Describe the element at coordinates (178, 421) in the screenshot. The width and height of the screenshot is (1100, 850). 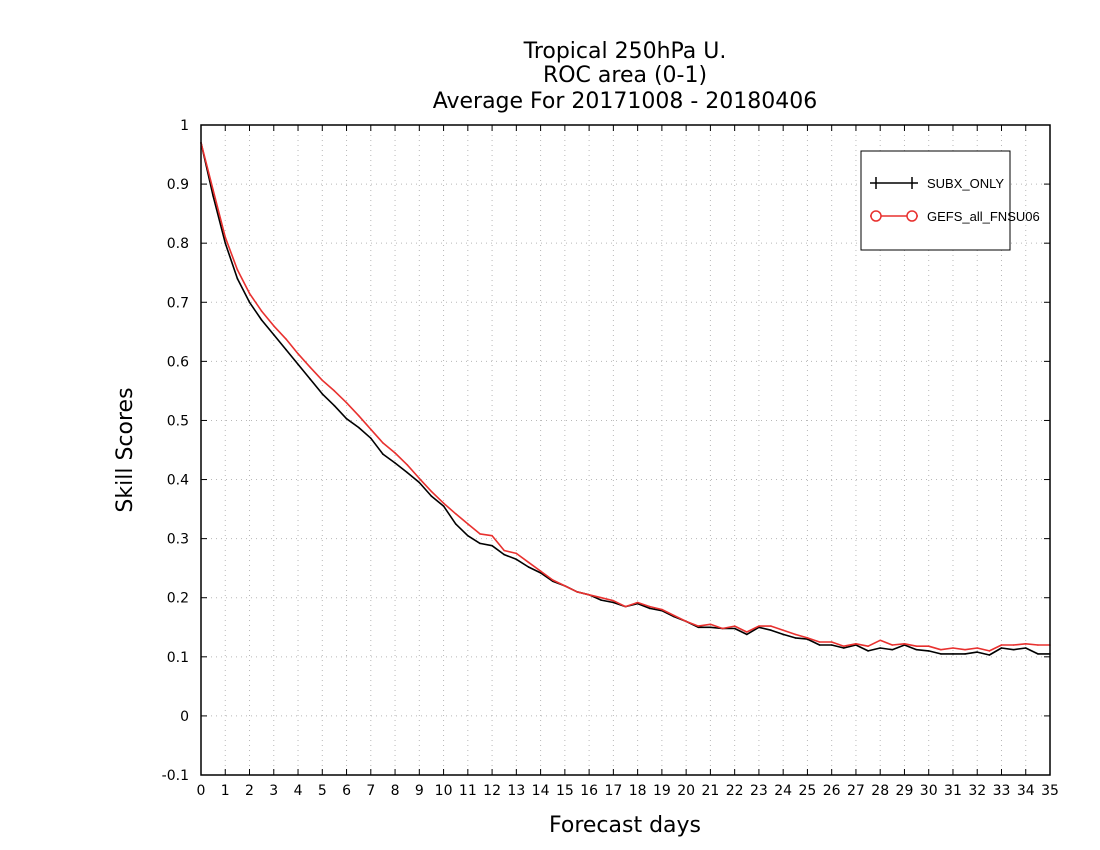
I see `y-tick-label: 0.5` at that location.